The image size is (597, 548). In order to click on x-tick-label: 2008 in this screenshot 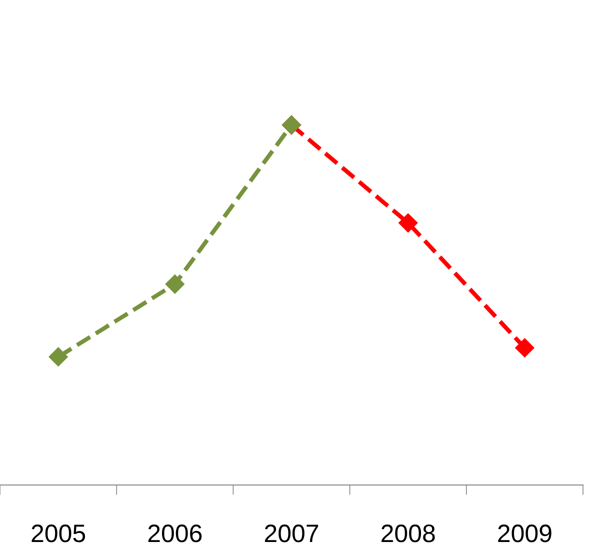, I will do `click(408, 533)`.